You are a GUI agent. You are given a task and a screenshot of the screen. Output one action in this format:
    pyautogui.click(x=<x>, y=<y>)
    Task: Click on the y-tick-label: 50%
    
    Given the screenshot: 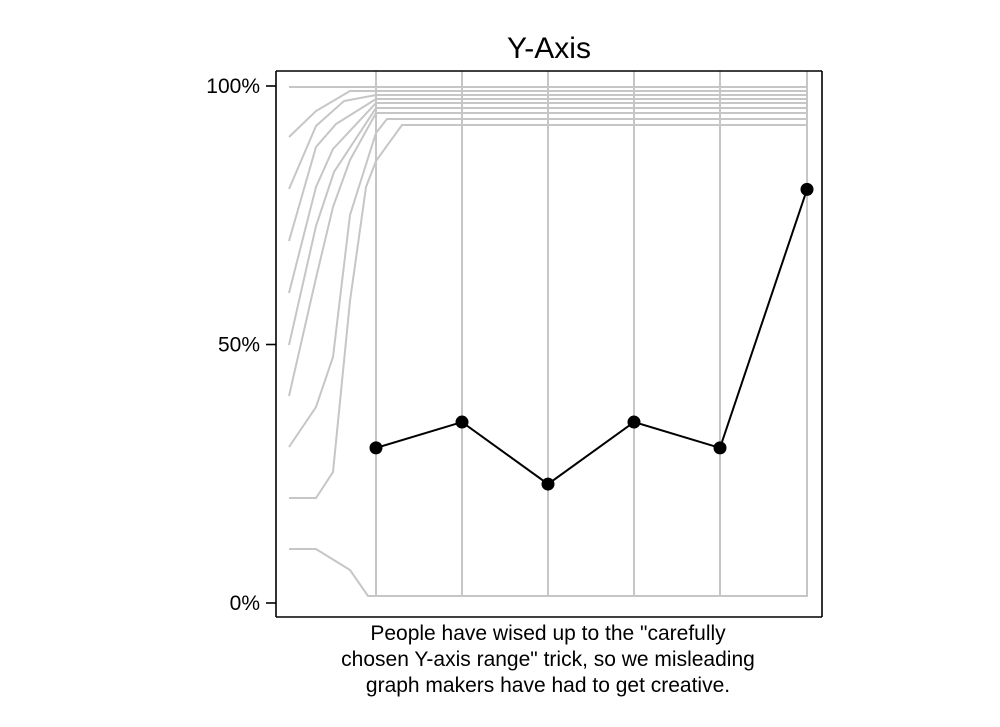 What is the action you would take?
    pyautogui.click(x=239, y=345)
    